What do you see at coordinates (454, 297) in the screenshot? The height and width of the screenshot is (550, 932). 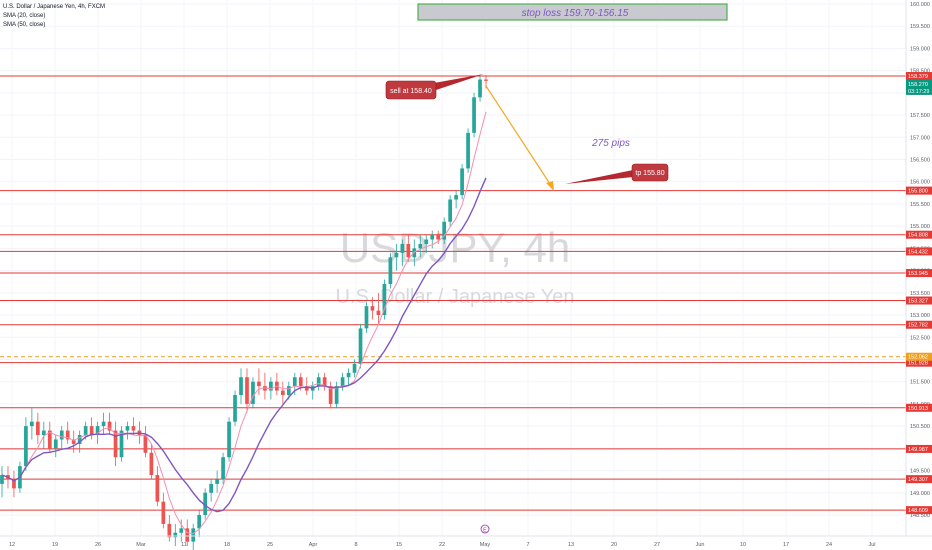 I see `watermark-name: U.S. Dollar / Japanese Yen` at bounding box center [454, 297].